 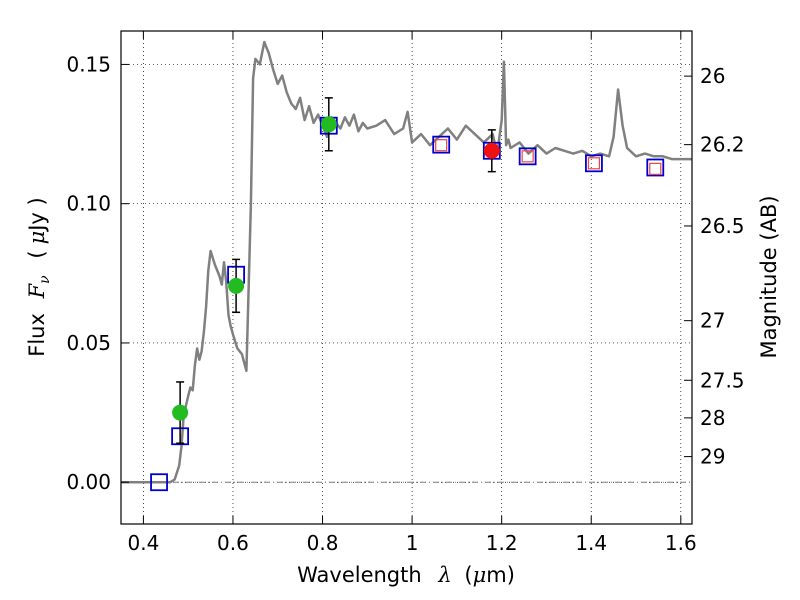 What do you see at coordinates (712, 418) in the screenshot?
I see `y2-tick-label-5: 28` at bounding box center [712, 418].